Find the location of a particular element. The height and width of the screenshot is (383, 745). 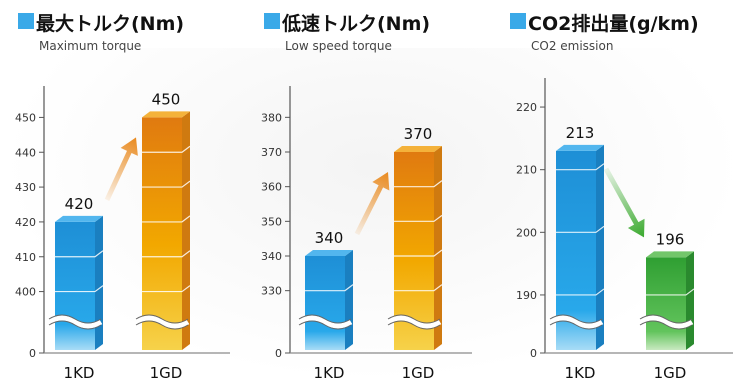

bar-value-label: 370 is located at coordinates (418, 134).